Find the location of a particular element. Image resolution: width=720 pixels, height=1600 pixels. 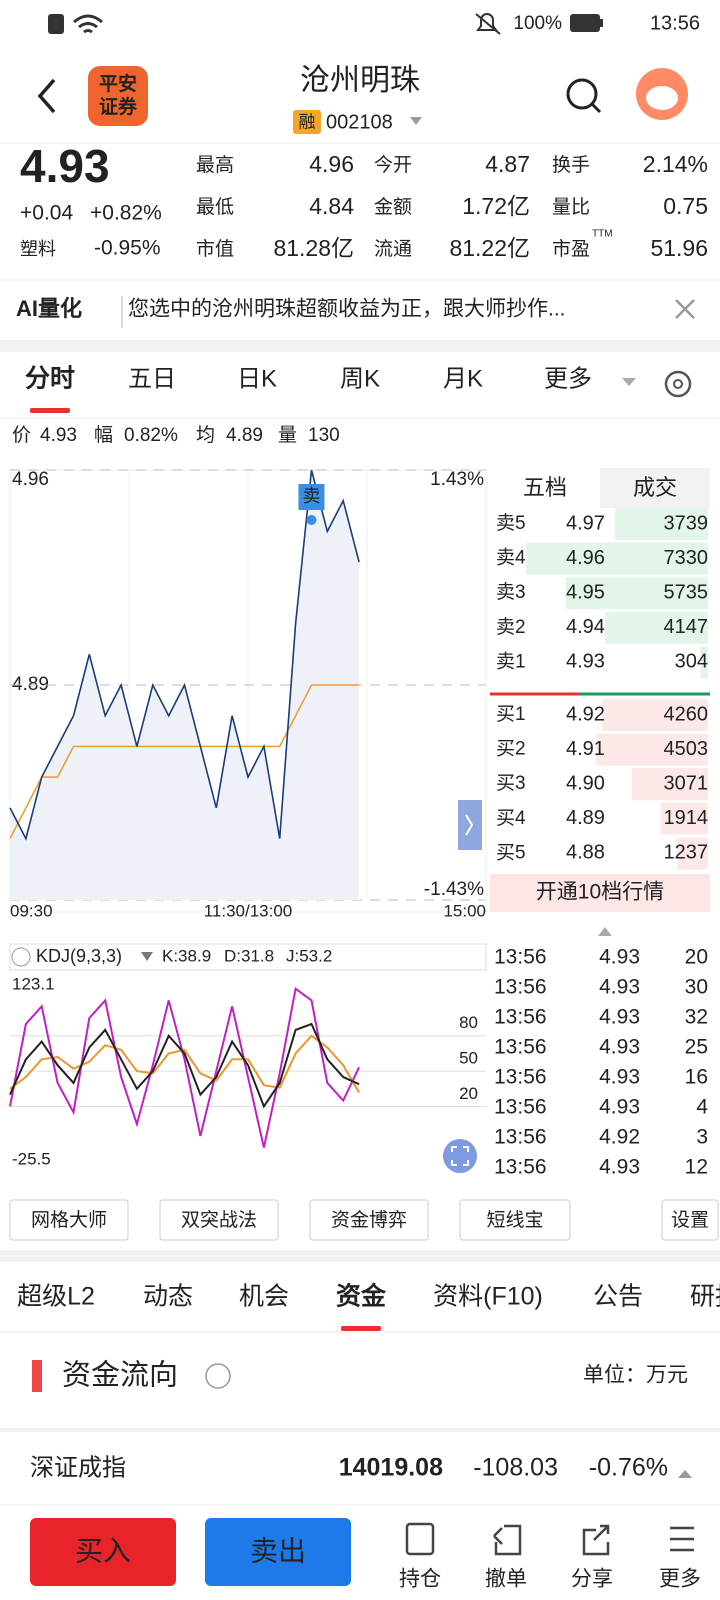

upgrade-text: 开通10档行情 is located at coordinates (600, 892).